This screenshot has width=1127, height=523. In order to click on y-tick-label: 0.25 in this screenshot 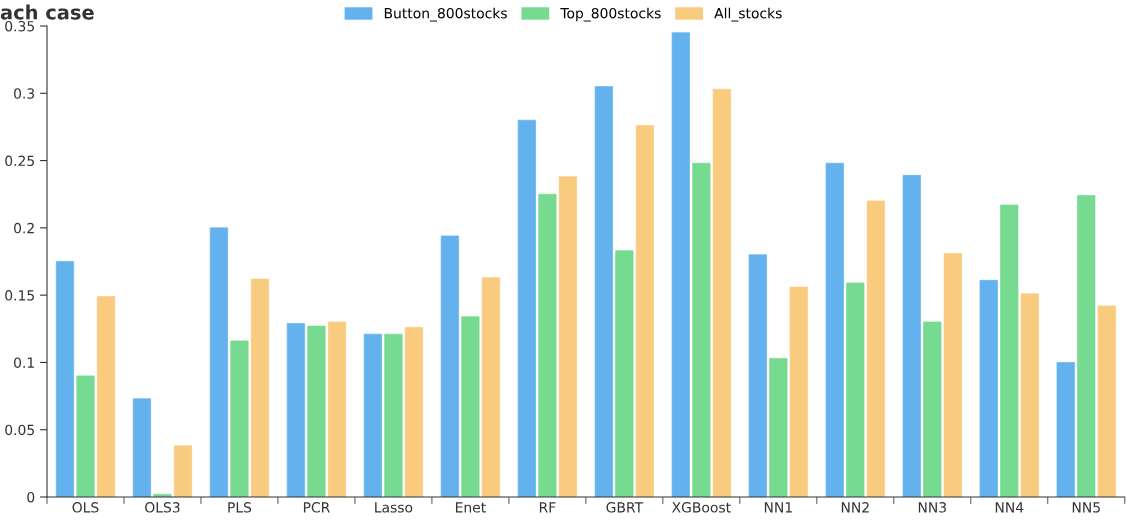, I will do `click(19, 161)`.